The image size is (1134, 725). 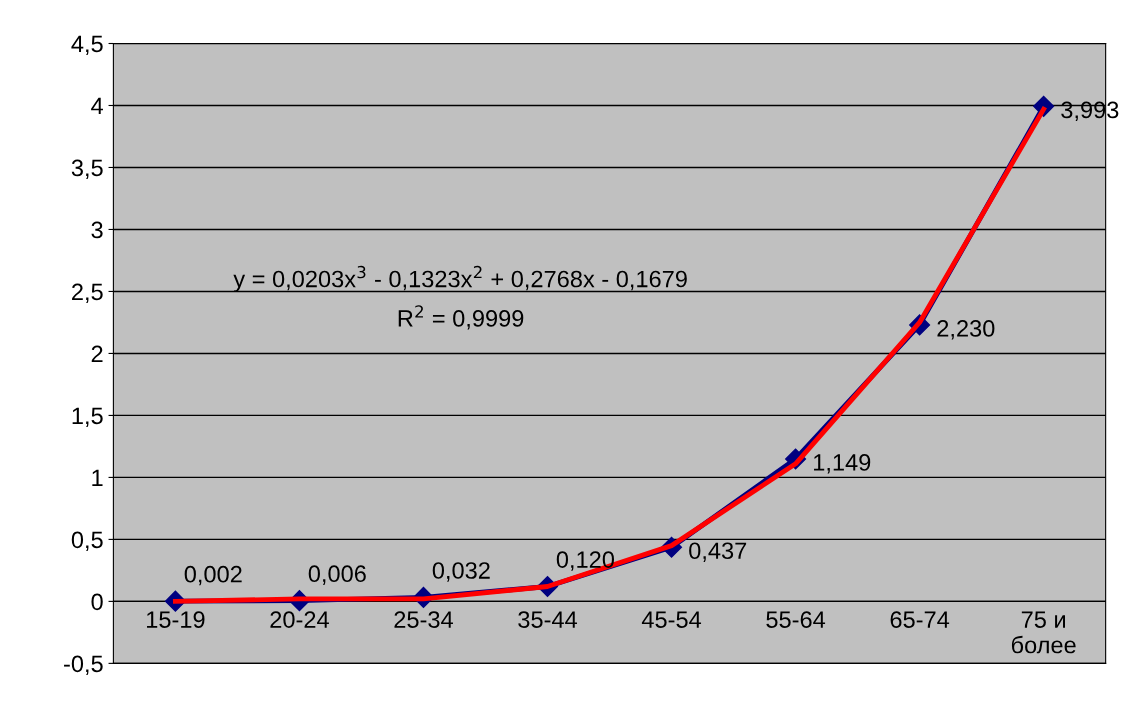 I want to click on y-tick-label: 4,5, so click(x=87, y=45).